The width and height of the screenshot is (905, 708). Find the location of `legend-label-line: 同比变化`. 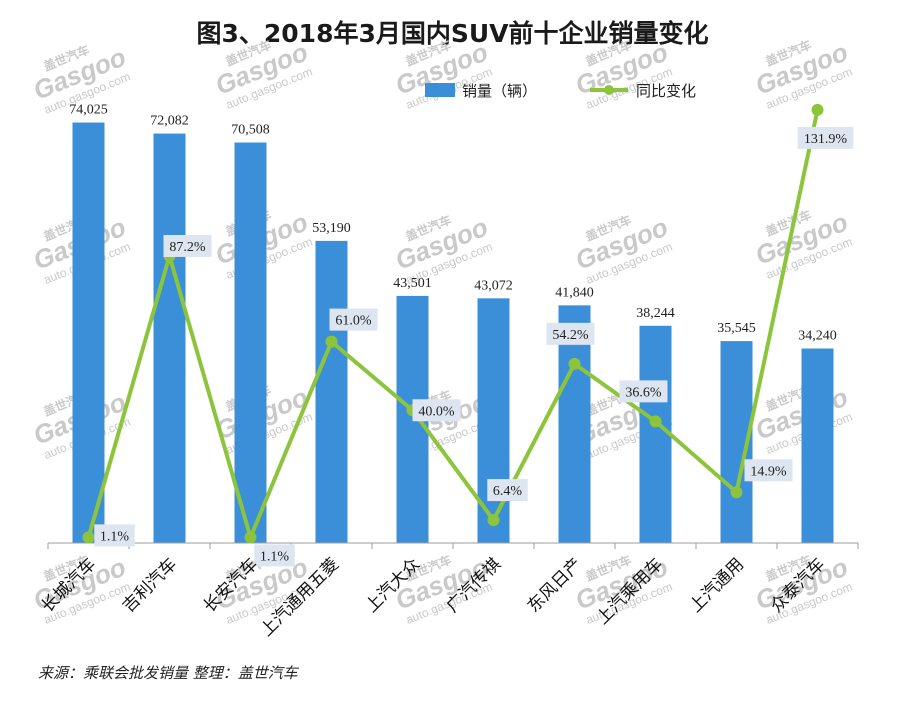

legend-label-line: 同比变化 is located at coordinates (666, 91).